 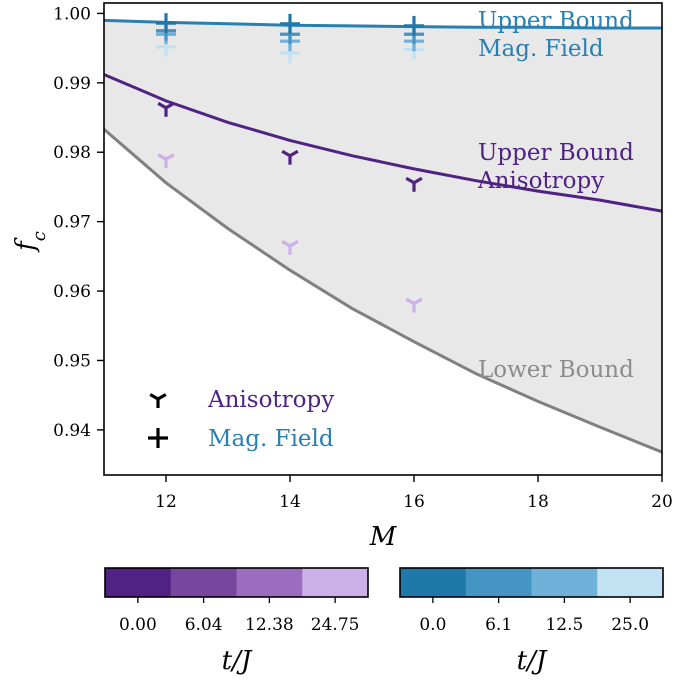 What do you see at coordinates (630, 625) in the screenshot?
I see `colorbar-tick-label: 25.0` at bounding box center [630, 625].